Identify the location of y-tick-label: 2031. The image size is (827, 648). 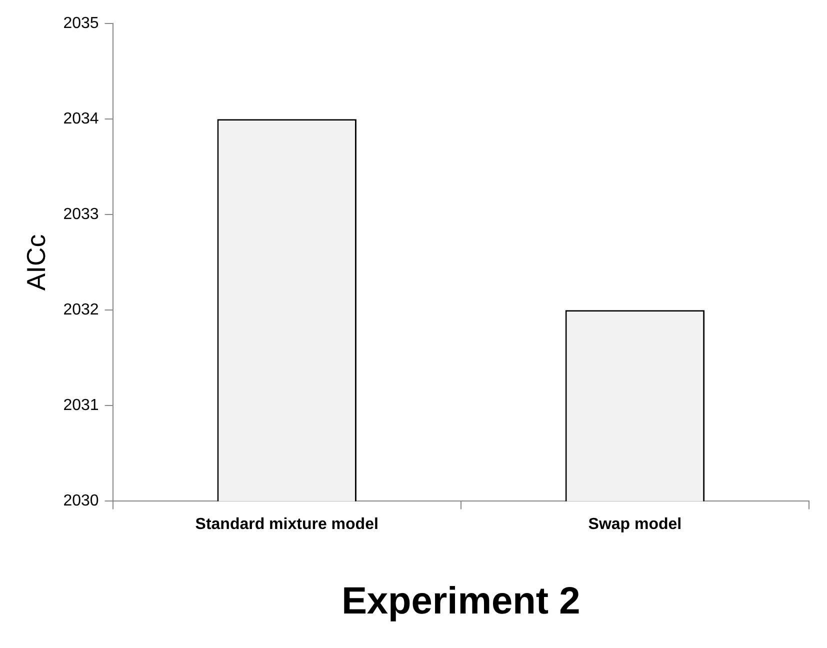
(81, 405).